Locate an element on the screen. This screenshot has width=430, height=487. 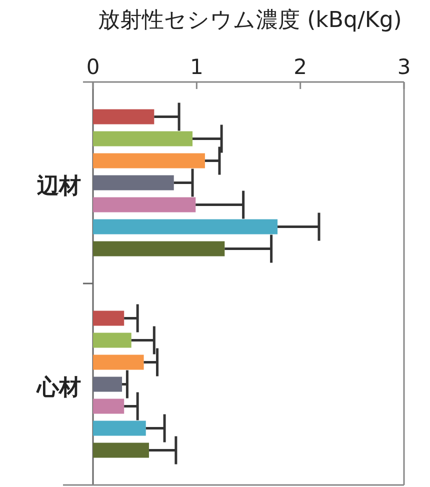
x-tick-label: 2 is located at coordinates (301, 67).